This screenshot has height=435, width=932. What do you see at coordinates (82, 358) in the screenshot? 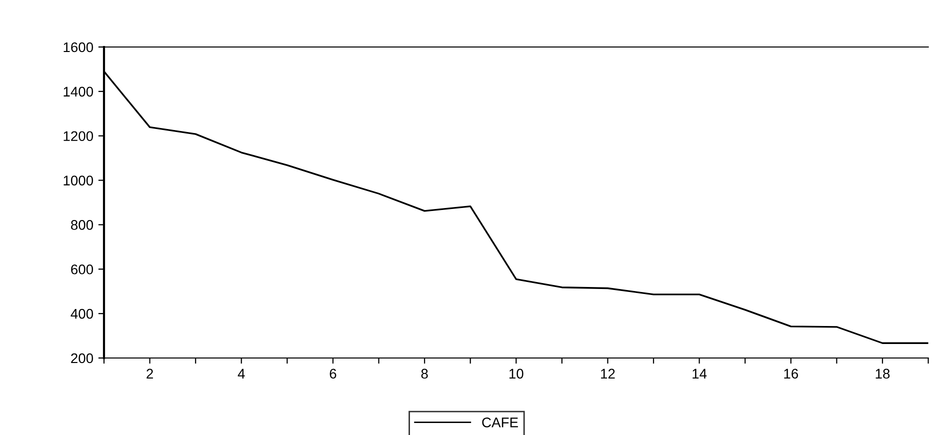
I see `y-tick-label: 200` at bounding box center [82, 358].